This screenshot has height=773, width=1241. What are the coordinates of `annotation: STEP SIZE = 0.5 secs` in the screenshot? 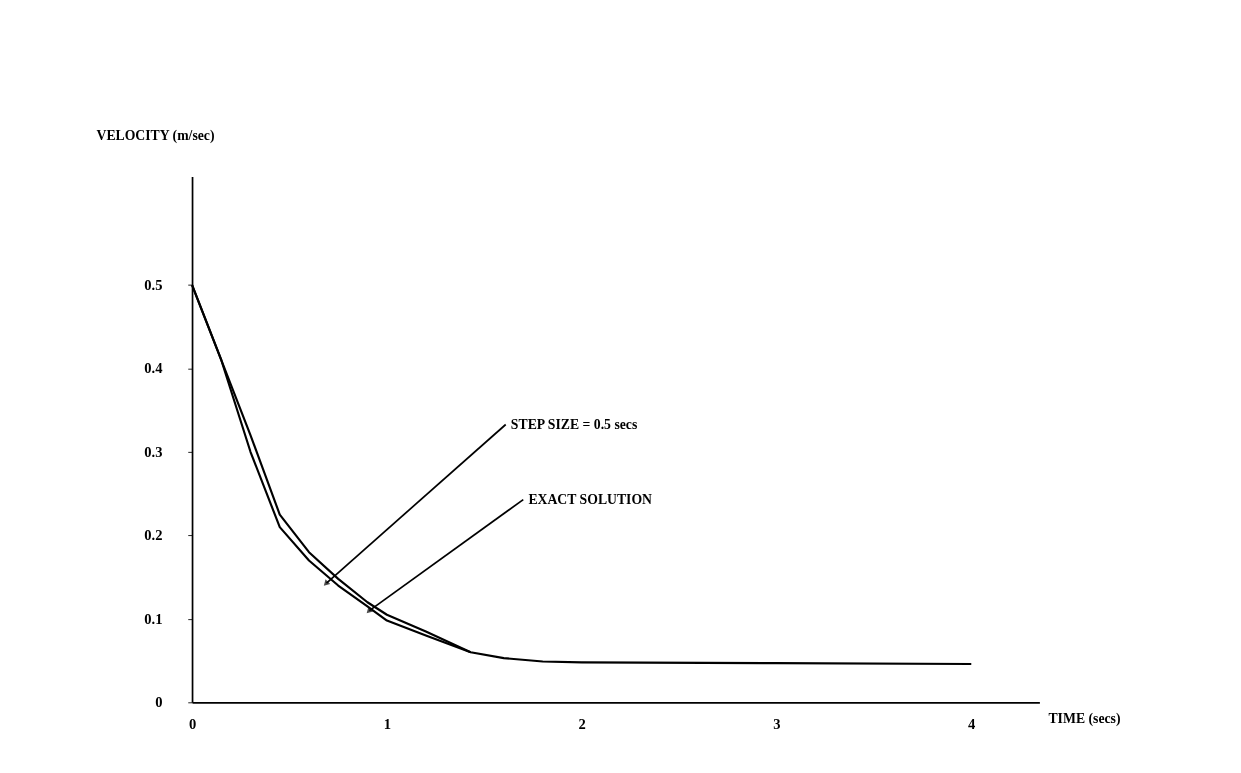 It's located at (574, 424).